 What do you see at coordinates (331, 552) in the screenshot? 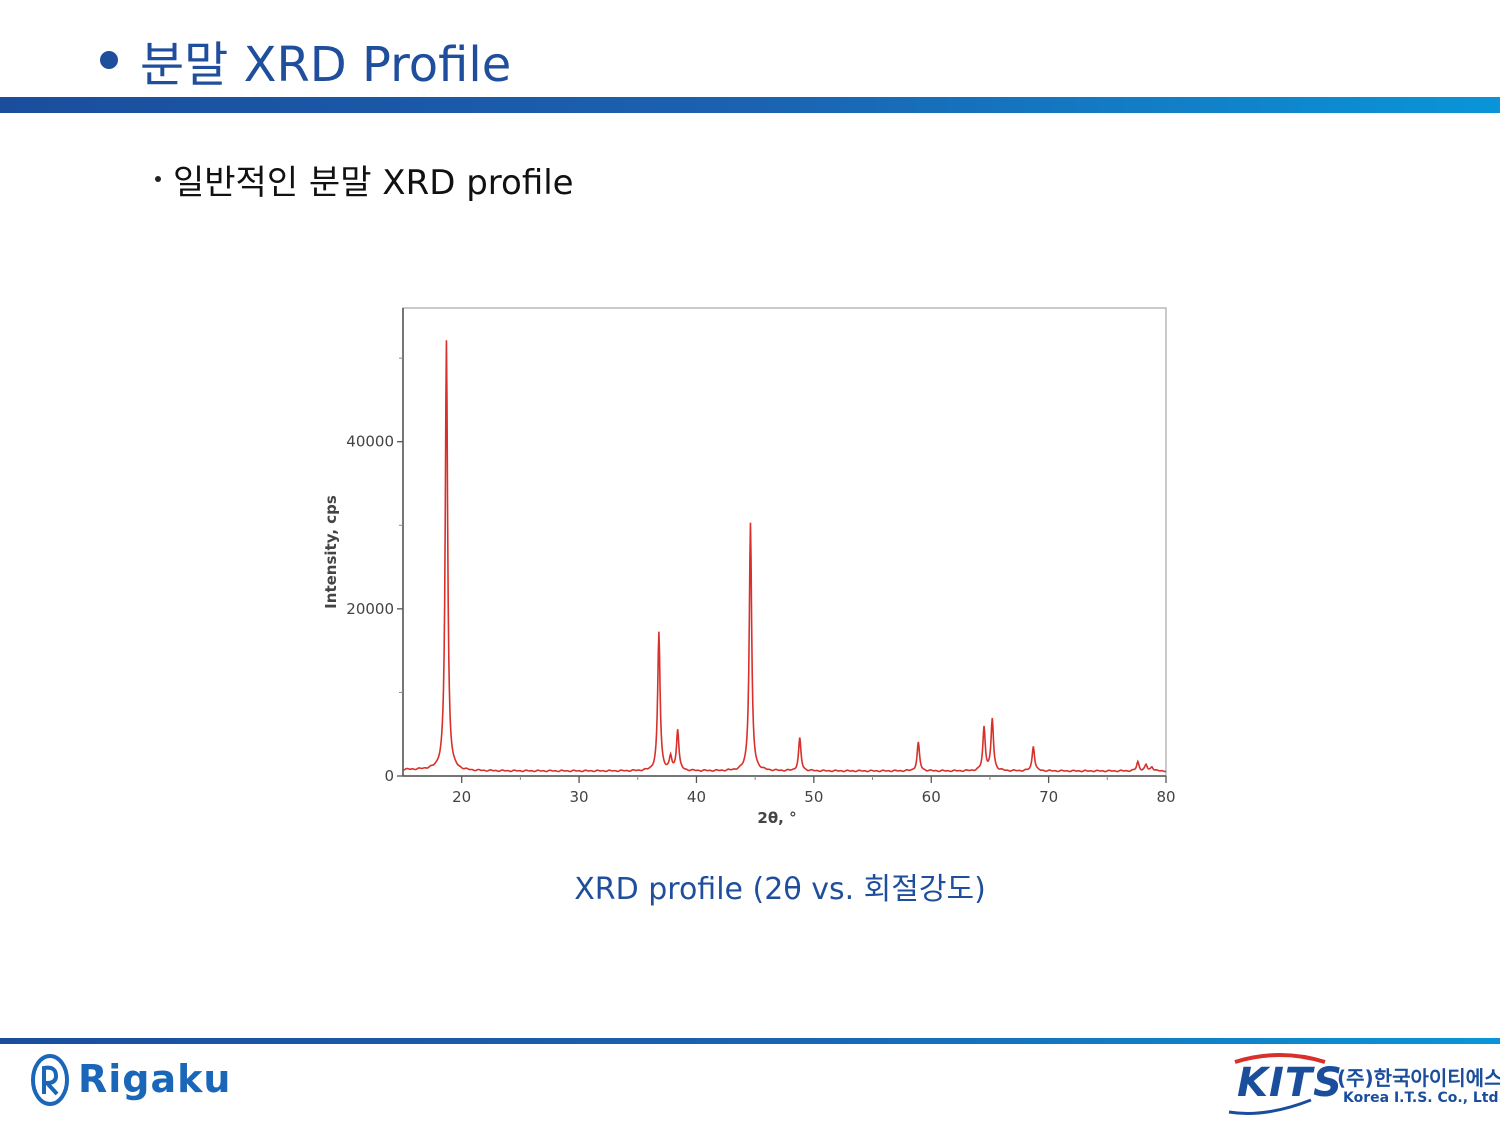
I see `y-axis-label: Intensity, cps` at bounding box center [331, 552].